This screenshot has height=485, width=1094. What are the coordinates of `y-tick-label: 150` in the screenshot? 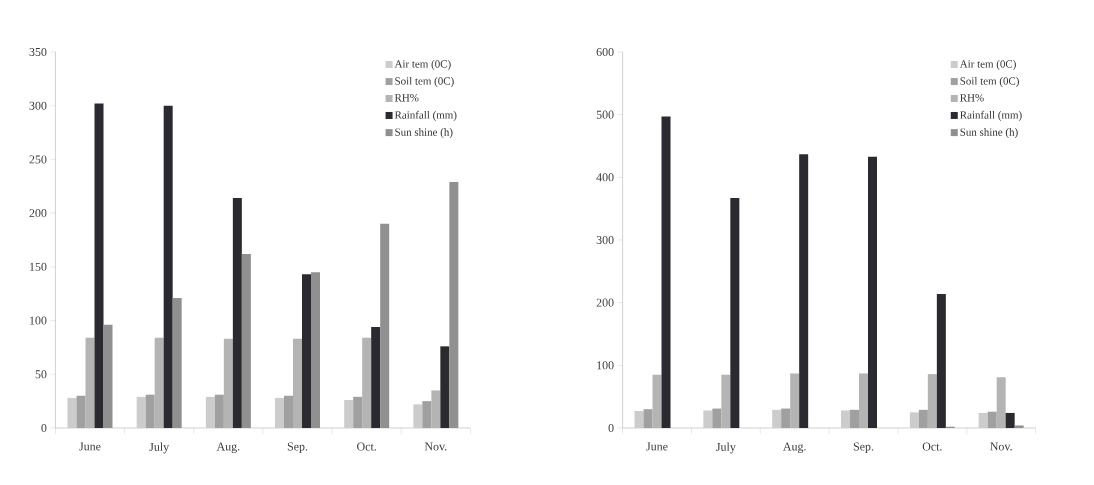 It's located at (38, 266).